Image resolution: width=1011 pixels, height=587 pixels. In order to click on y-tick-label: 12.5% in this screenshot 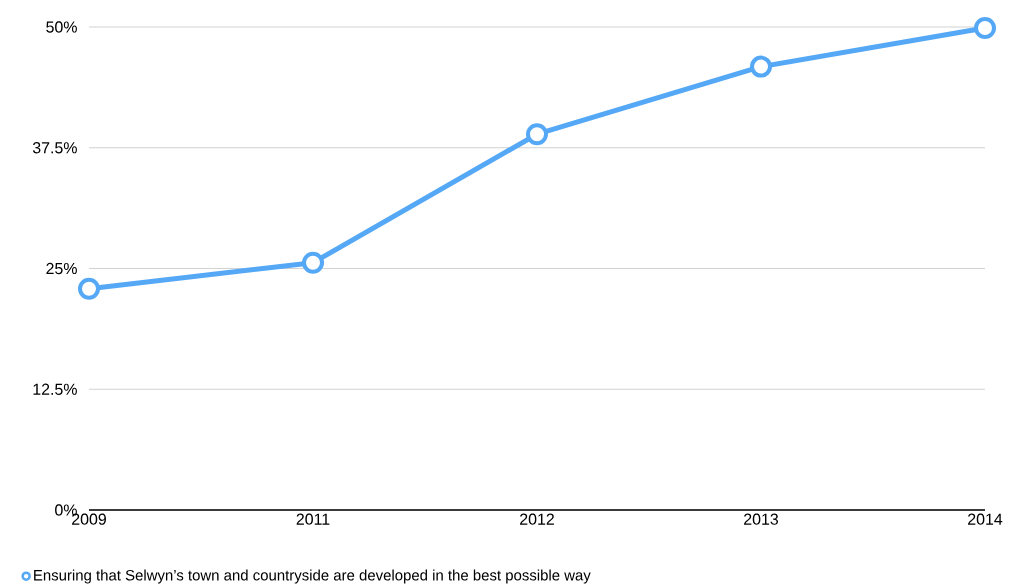, I will do `click(55, 389)`.